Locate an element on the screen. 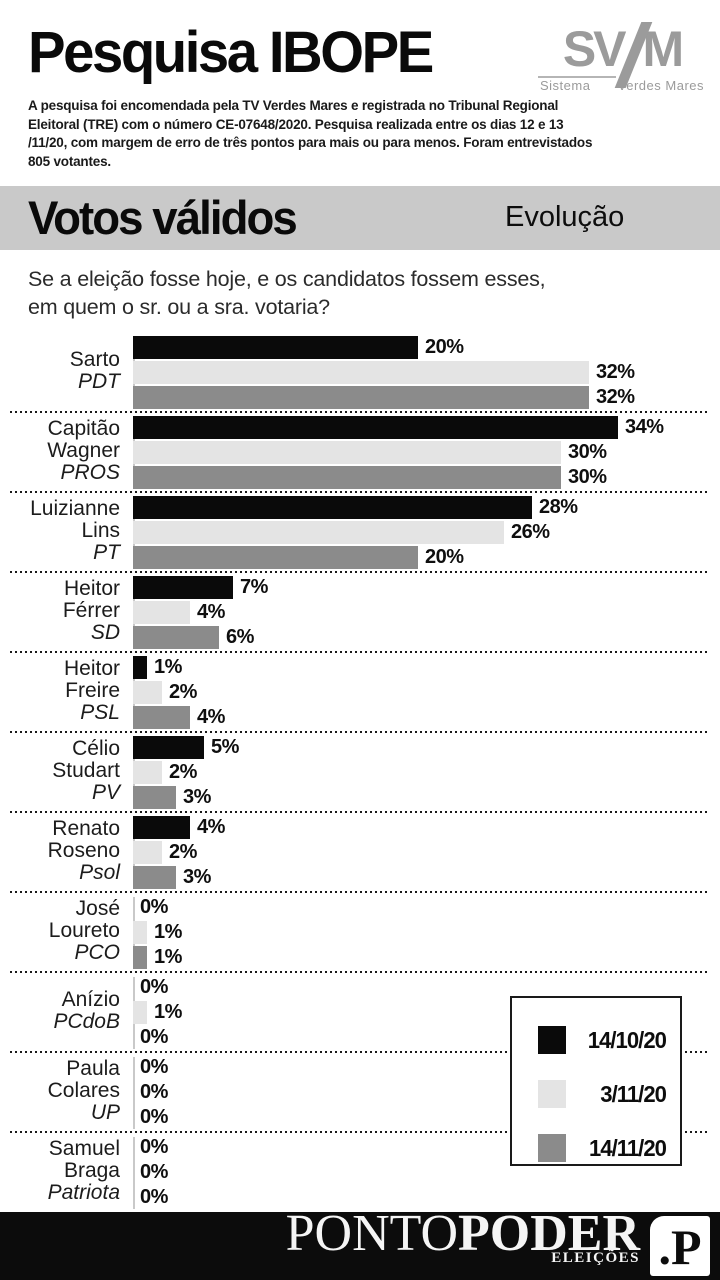 Image resolution: width=720 pixels, height=1280 pixels. candidate-bars: 0% 0% 0% is located at coordinates (421, 1173).